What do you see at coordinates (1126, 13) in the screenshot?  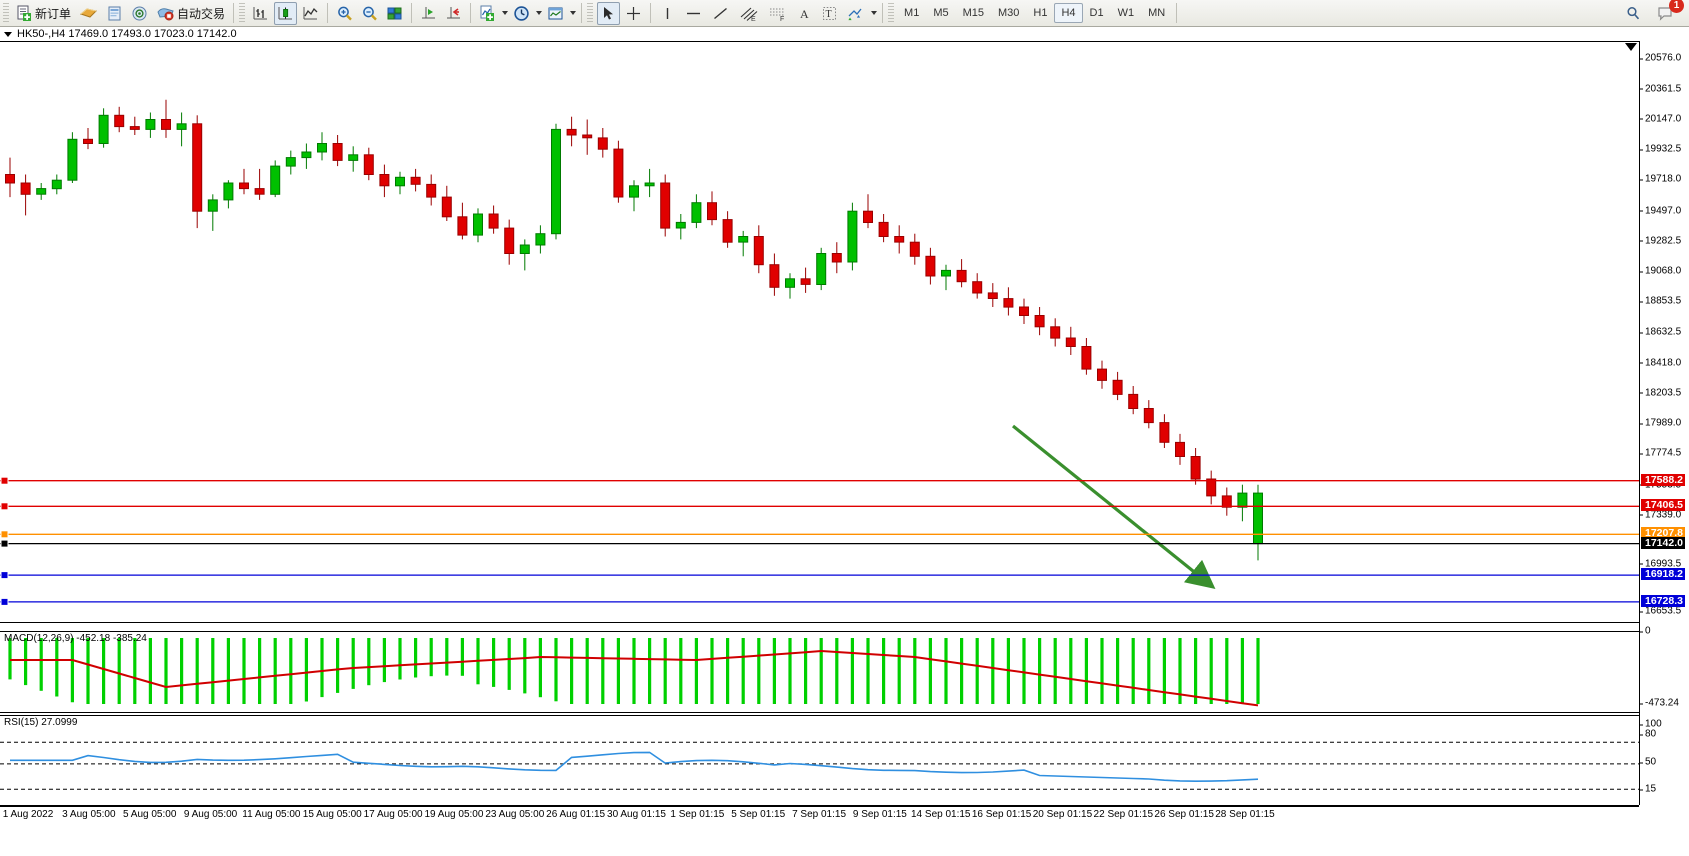 I see `timeframe-w1: W1` at bounding box center [1126, 13].